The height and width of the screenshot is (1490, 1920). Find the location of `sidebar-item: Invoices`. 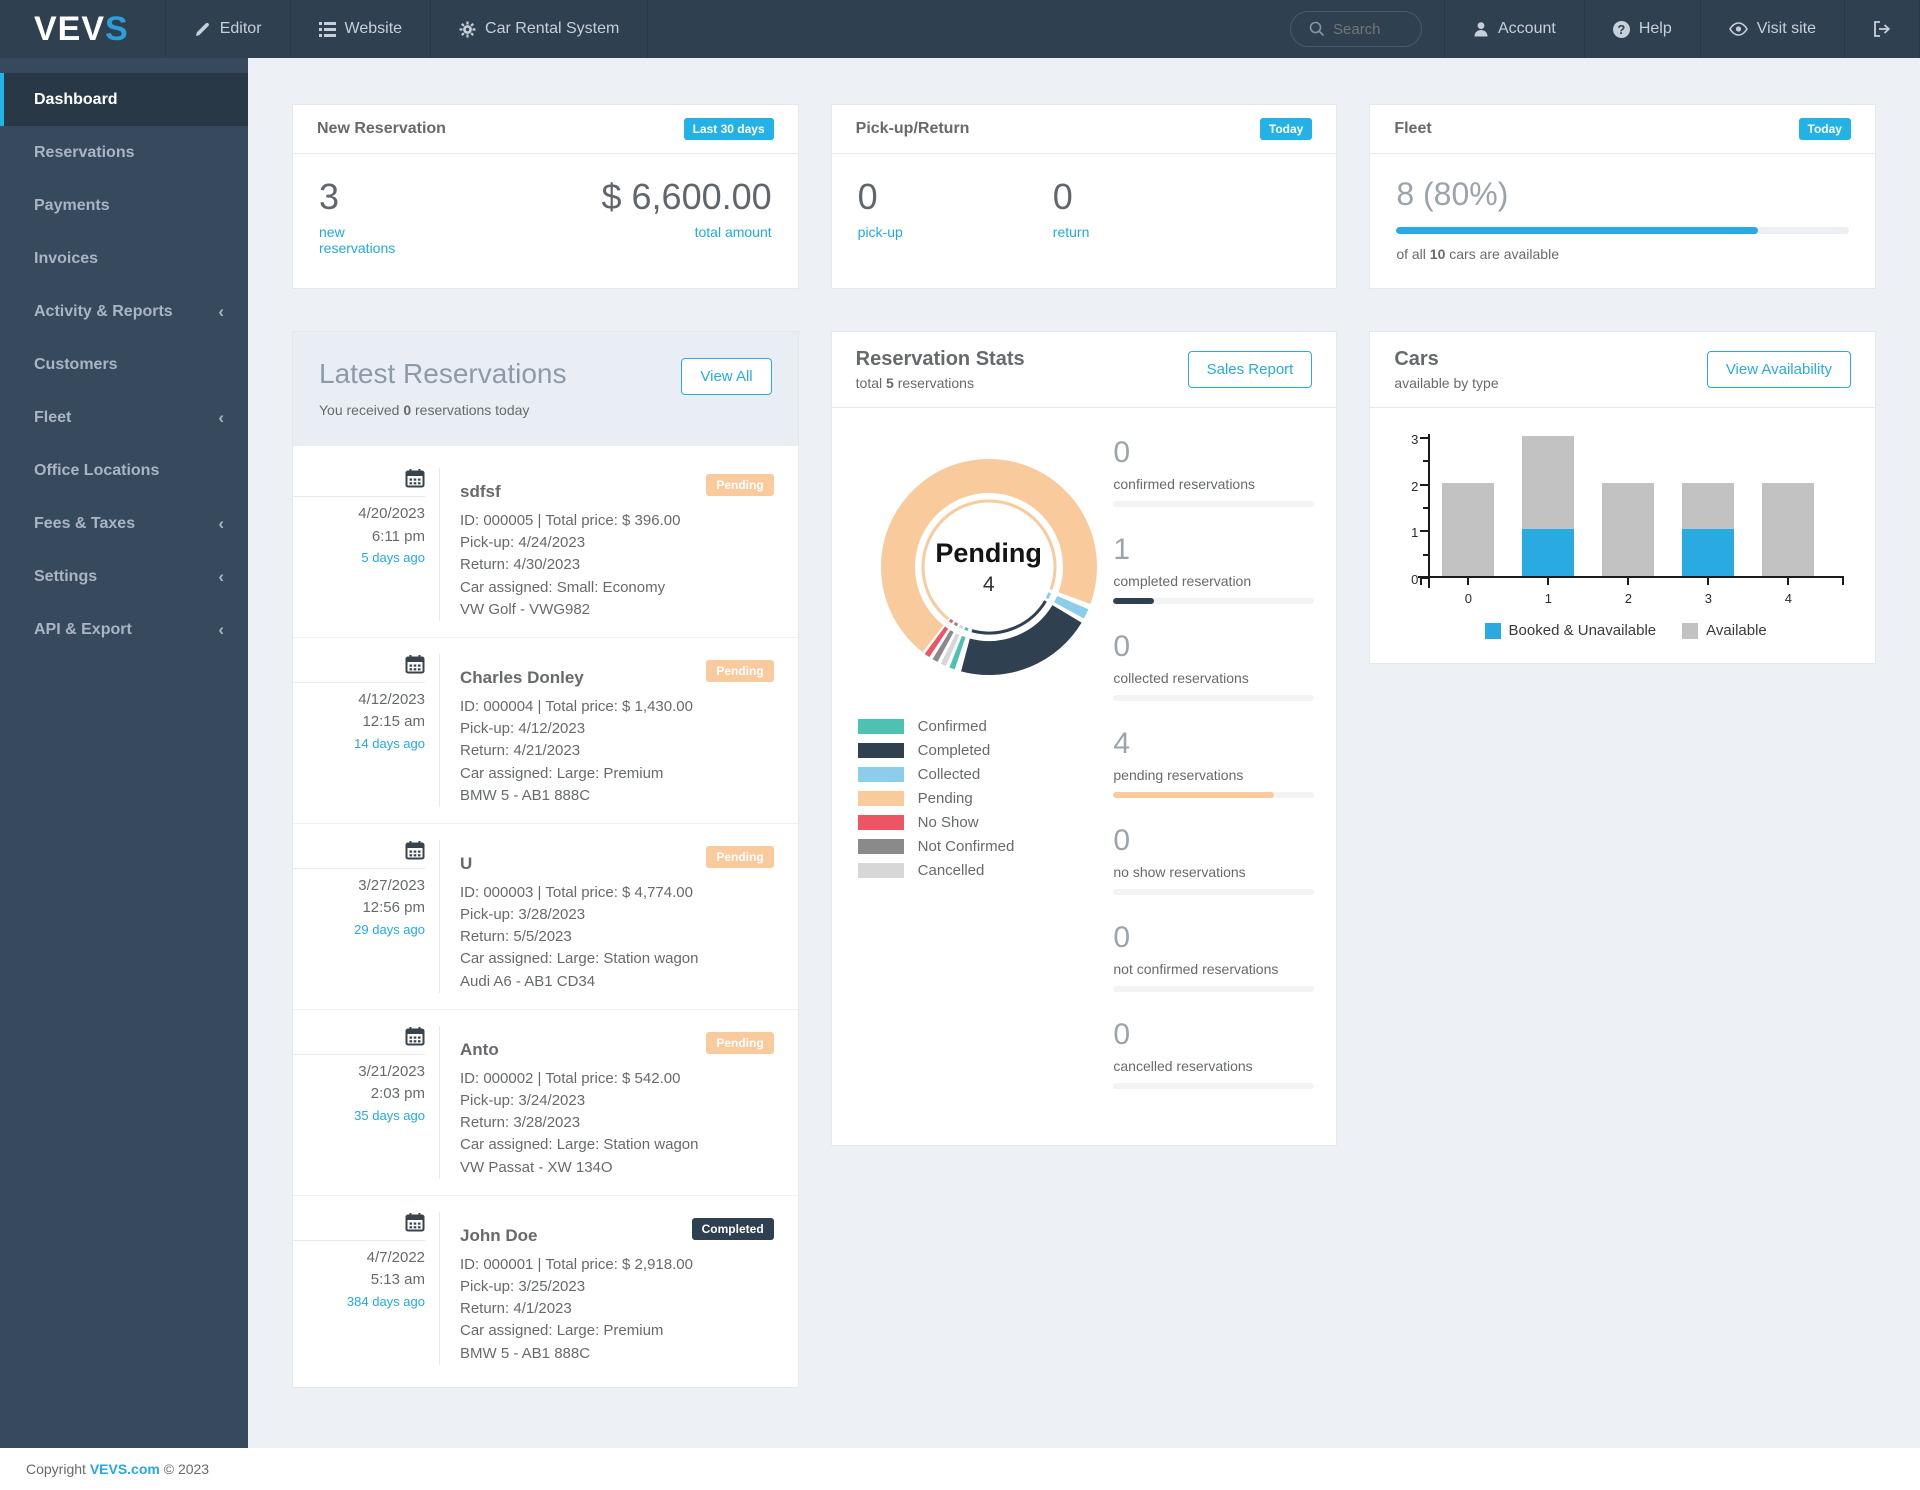

sidebar-item: Invoices is located at coordinates (124, 258).